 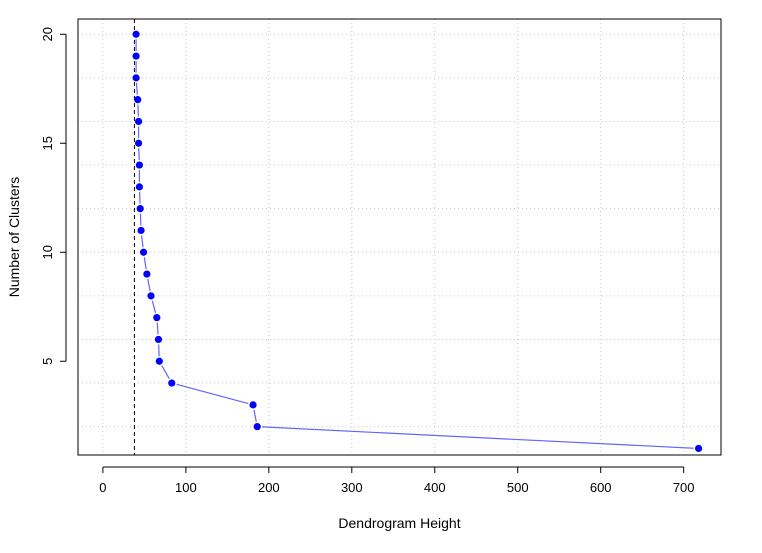 What do you see at coordinates (47, 34) in the screenshot?
I see `y-tick-label: 20` at bounding box center [47, 34].